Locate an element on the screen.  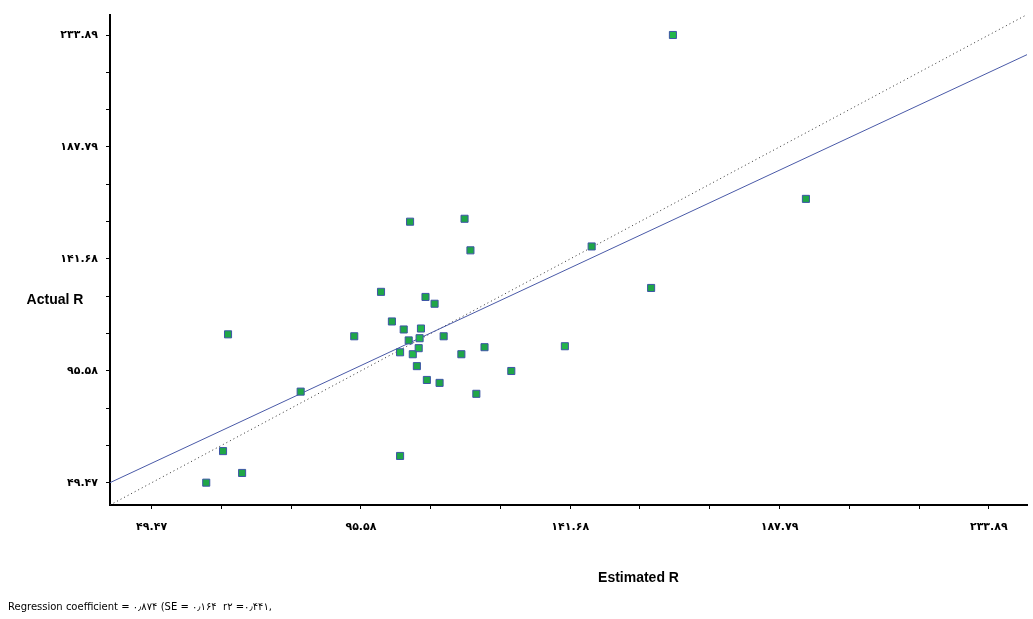
y-tick-label: ۴۹.۴۷ is located at coordinates (82, 482).